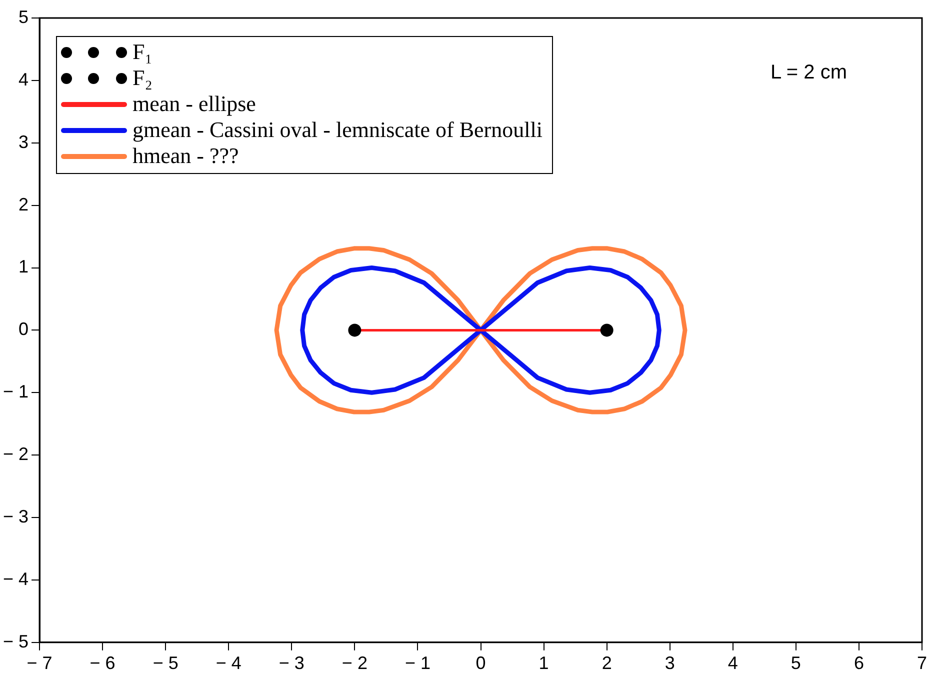  I want to click on x-tick-label: 5, so click(795, 663).